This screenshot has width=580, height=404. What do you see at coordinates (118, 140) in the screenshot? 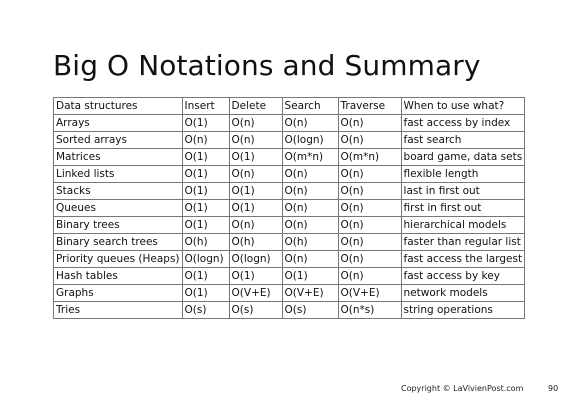
I see `cell-data-structure: Sorted arrays` at bounding box center [118, 140].